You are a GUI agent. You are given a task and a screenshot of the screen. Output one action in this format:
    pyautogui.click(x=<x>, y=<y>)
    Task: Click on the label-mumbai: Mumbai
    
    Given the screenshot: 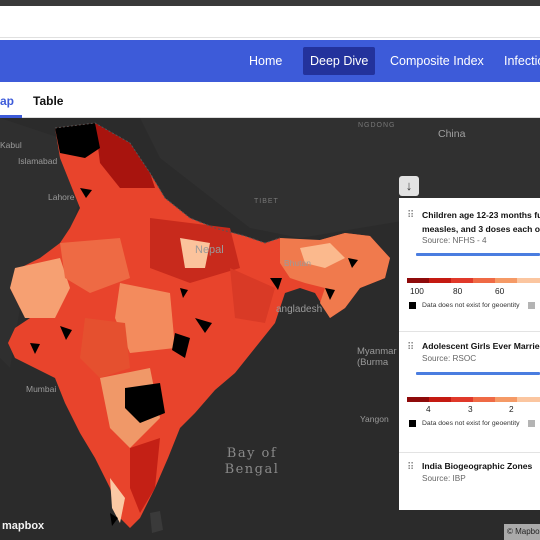 What is the action you would take?
    pyautogui.click(x=41, y=389)
    